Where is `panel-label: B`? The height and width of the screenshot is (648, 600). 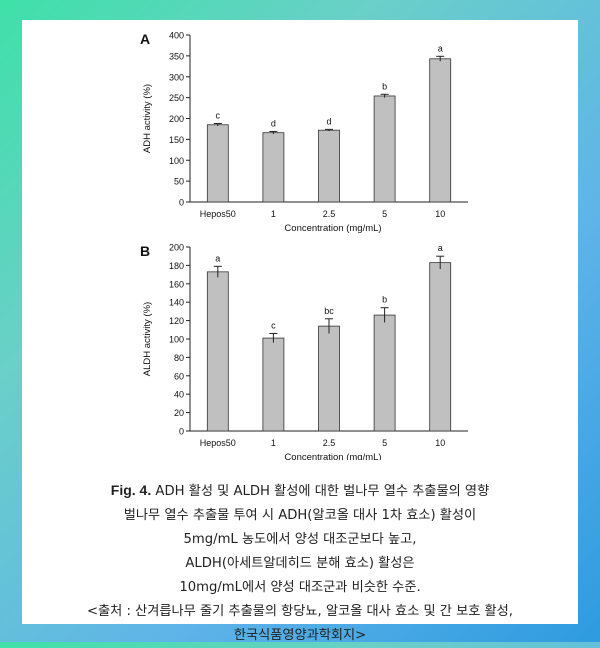 panel-label: B is located at coordinates (145, 251).